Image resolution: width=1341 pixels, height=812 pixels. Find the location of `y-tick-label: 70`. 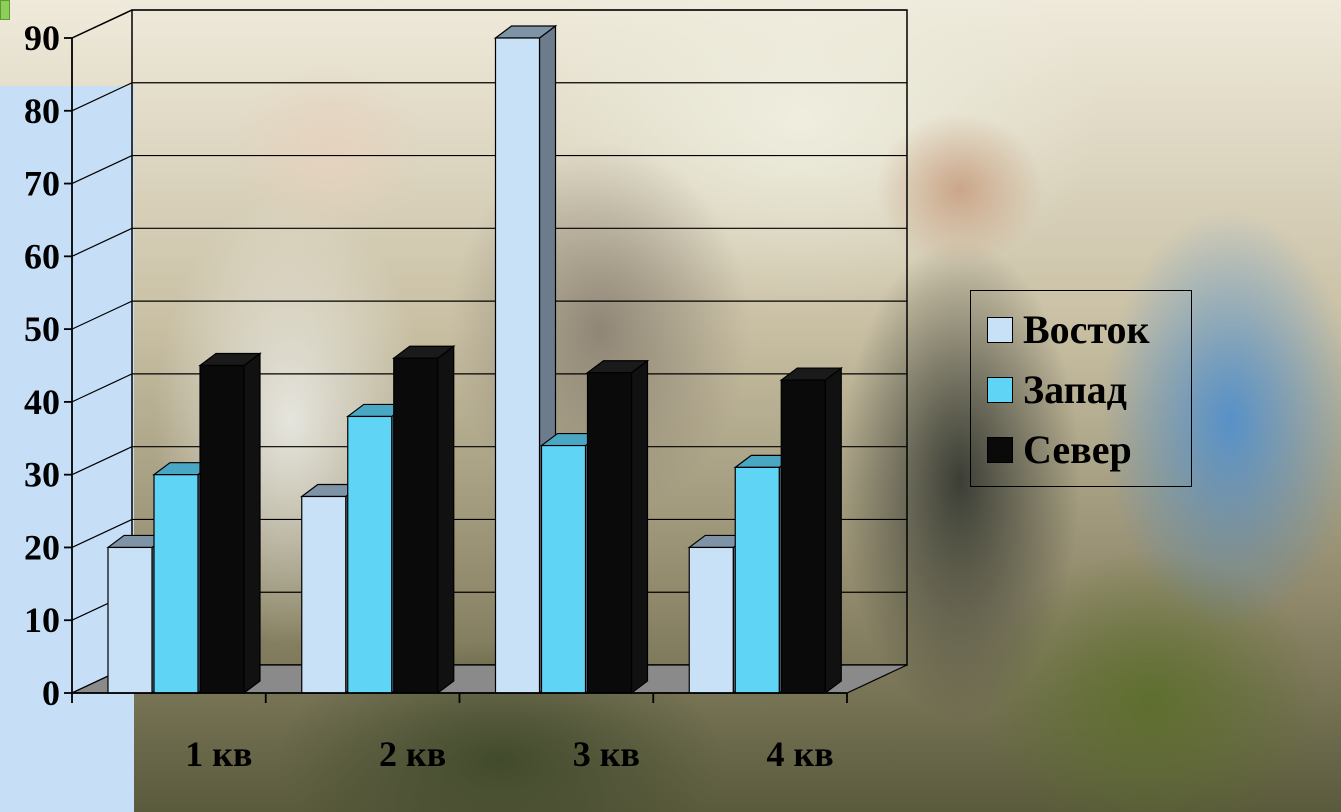

y-tick-label: 70 is located at coordinates (42, 184).